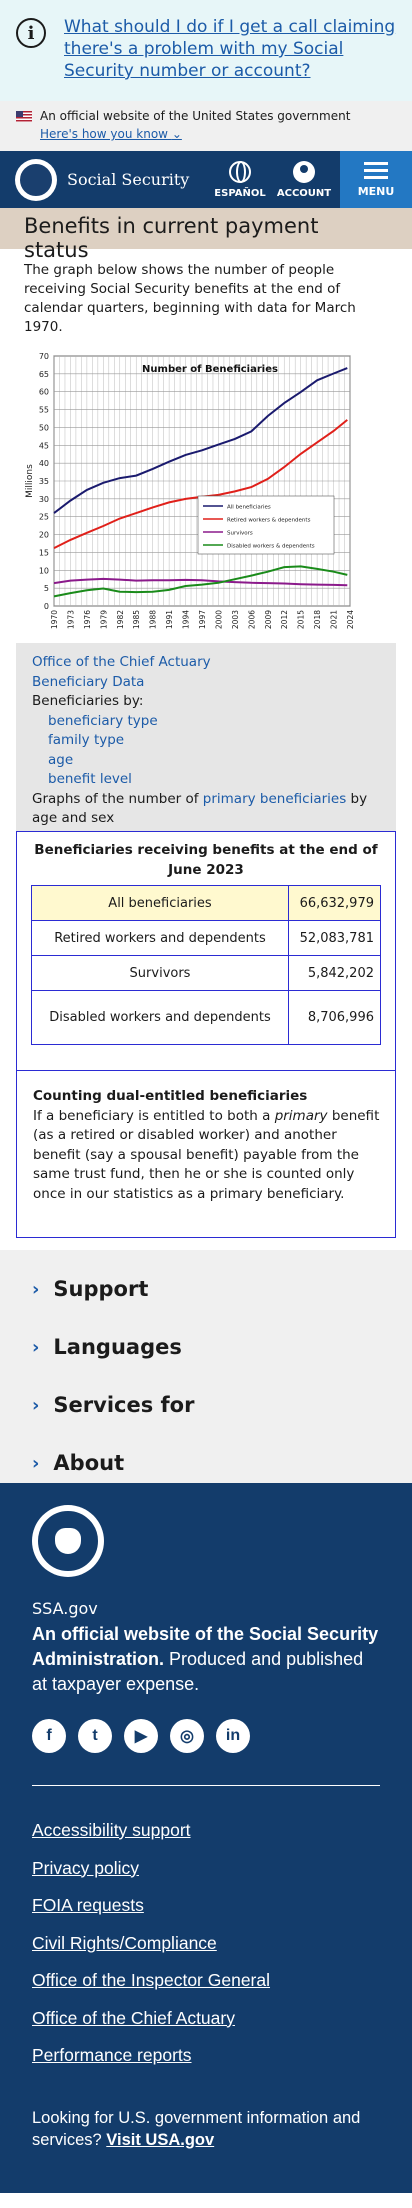 Image resolution: width=412 pixels, height=2208 pixels. What do you see at coordinates (111, 134) in the screenshot?
I see `how-you-know-link: Here's how you know ⌄` at bounding box center [111, 134].